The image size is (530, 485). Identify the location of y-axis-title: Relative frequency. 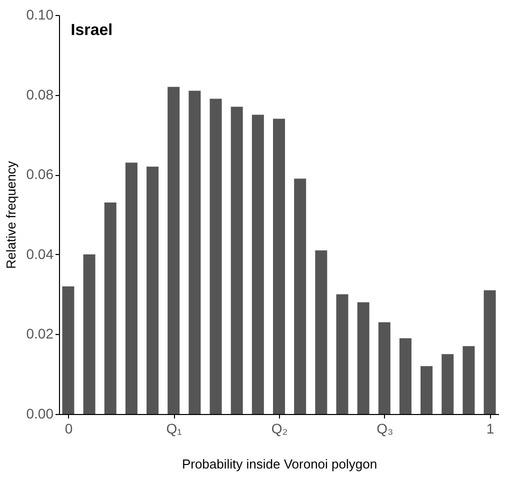
(10, 214).